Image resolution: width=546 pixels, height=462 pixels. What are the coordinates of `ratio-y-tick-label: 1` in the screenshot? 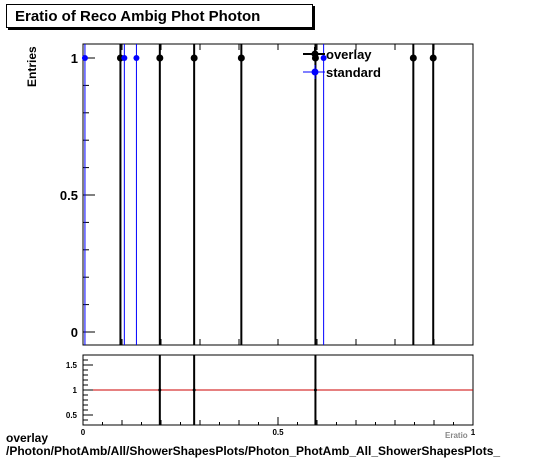 It's located at (75, 390).